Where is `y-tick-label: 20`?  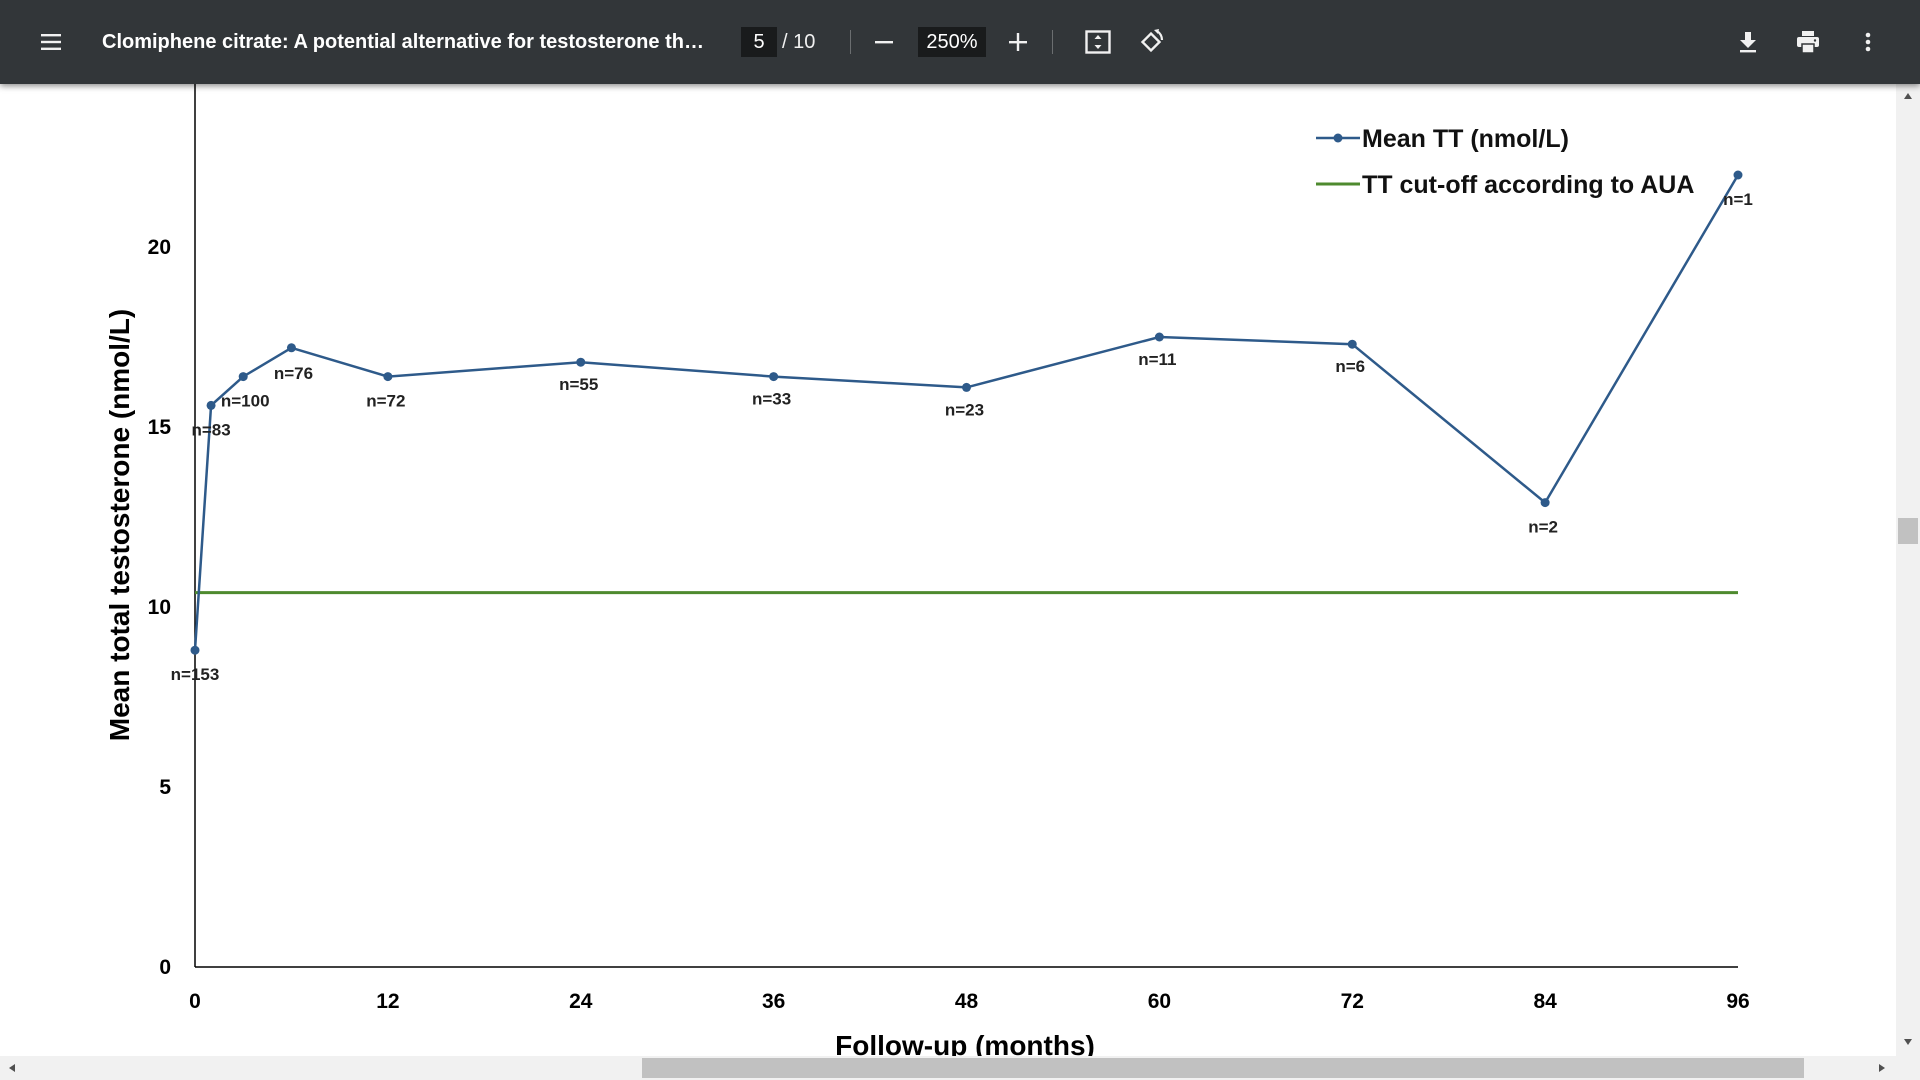 y-tick-label: 20 is located at coordinates (159, 247).